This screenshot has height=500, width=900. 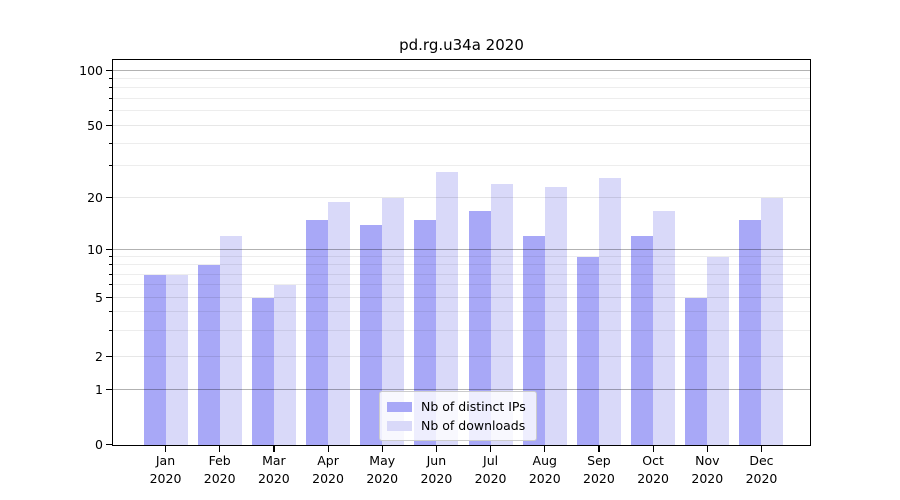 What do you see at coordinates (473, 406) in the screenshot?
I see `legend-label-distinct-ips: Nb of distinct IPs` at bounding box center [473, 406].